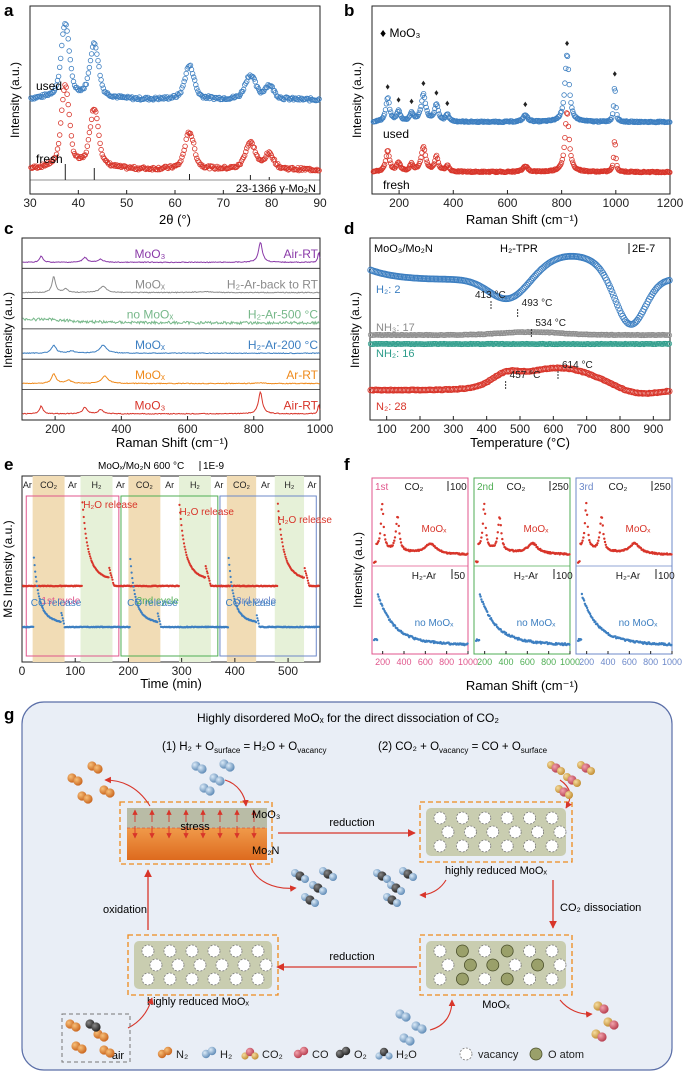 The width and height of the screenshot is (685, 1079). Describe the element at coordinates (127, 203) in the screenshot. I see `x-tick-label: 50` at that location.